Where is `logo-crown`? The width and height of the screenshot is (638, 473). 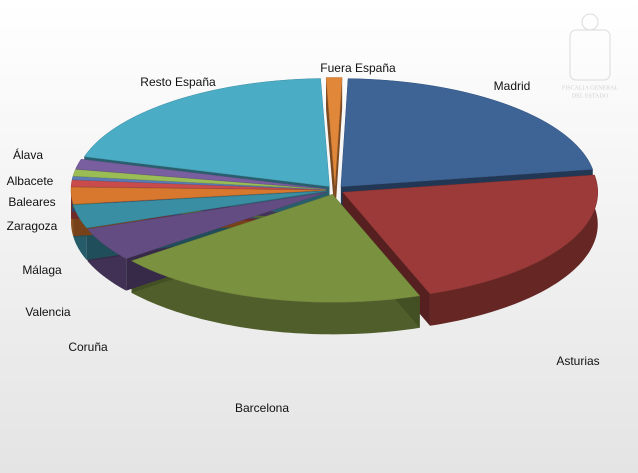
logo-crown is located at coordinates (590, 22).